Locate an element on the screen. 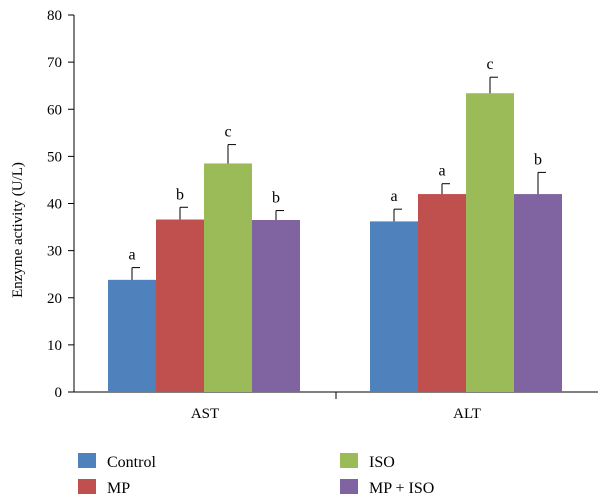  x-category-label: AST is located at coordinates (205, 414).